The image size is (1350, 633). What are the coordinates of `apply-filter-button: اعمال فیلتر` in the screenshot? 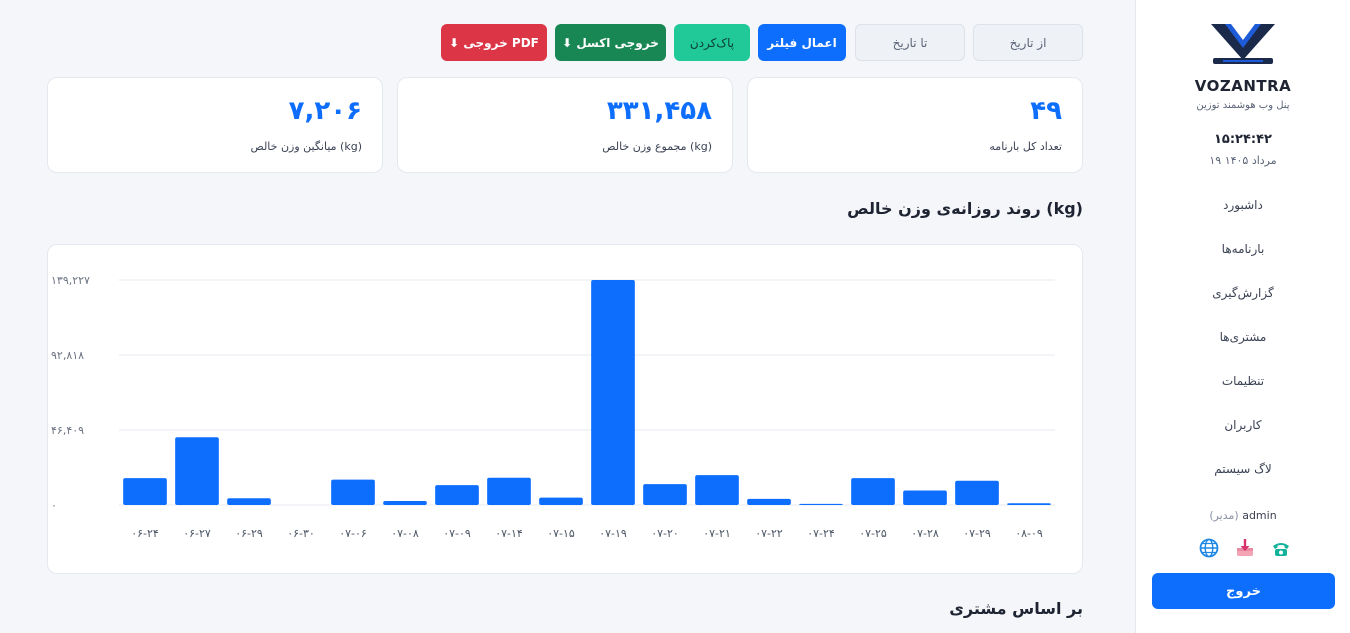 It's located at (802, 42).